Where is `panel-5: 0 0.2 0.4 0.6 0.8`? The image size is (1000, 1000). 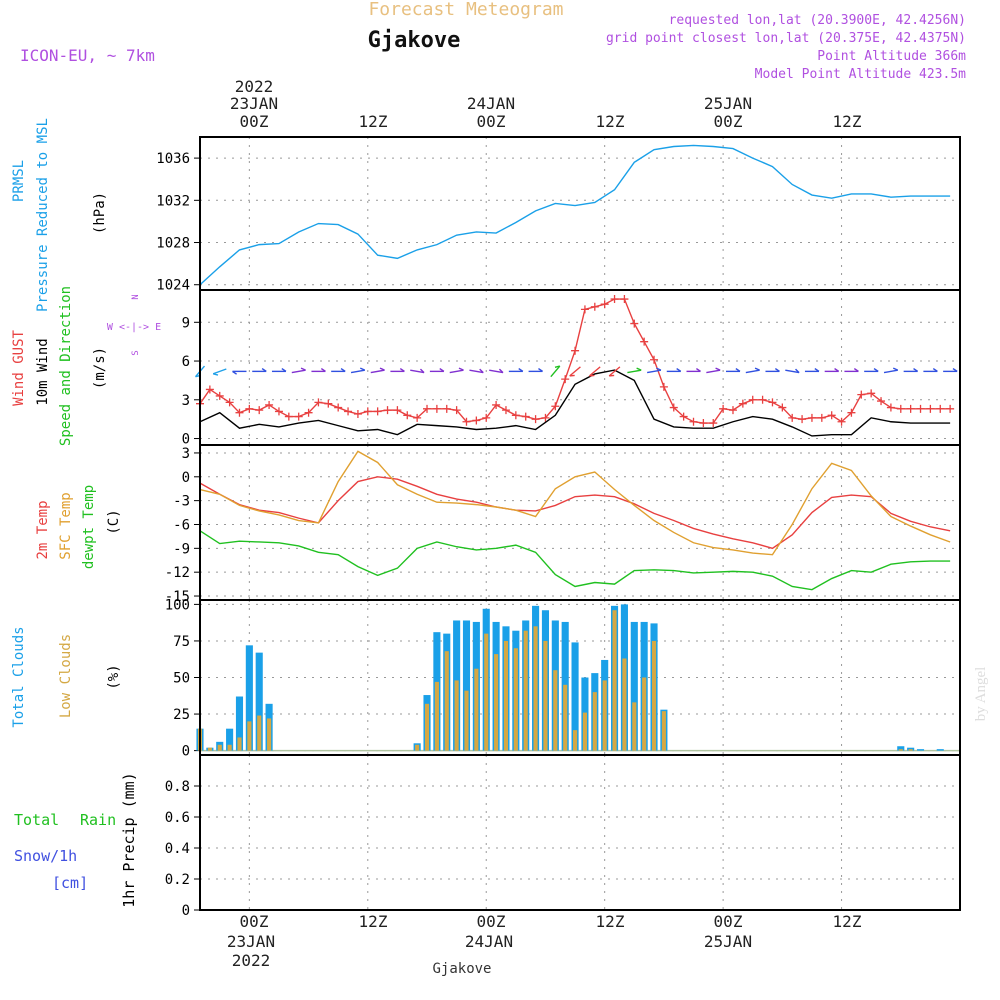
panel-5: 0 0.2 0.4 0.6 0.8 is located at coordinates (563, 836).